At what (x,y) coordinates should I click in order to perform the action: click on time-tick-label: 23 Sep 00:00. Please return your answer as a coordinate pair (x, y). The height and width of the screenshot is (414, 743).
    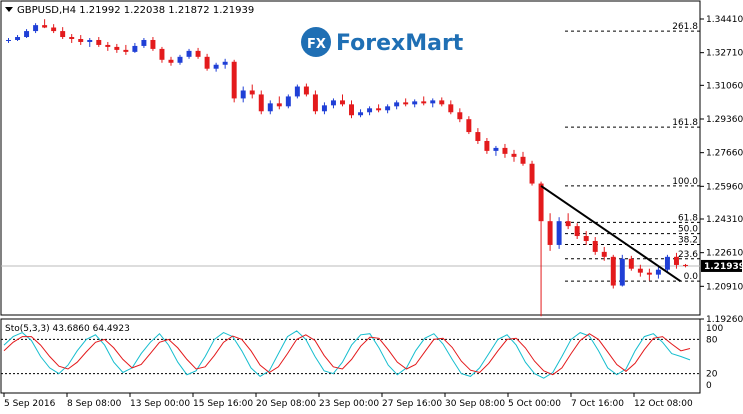
    Looking at the image, I should click on (349, 404).